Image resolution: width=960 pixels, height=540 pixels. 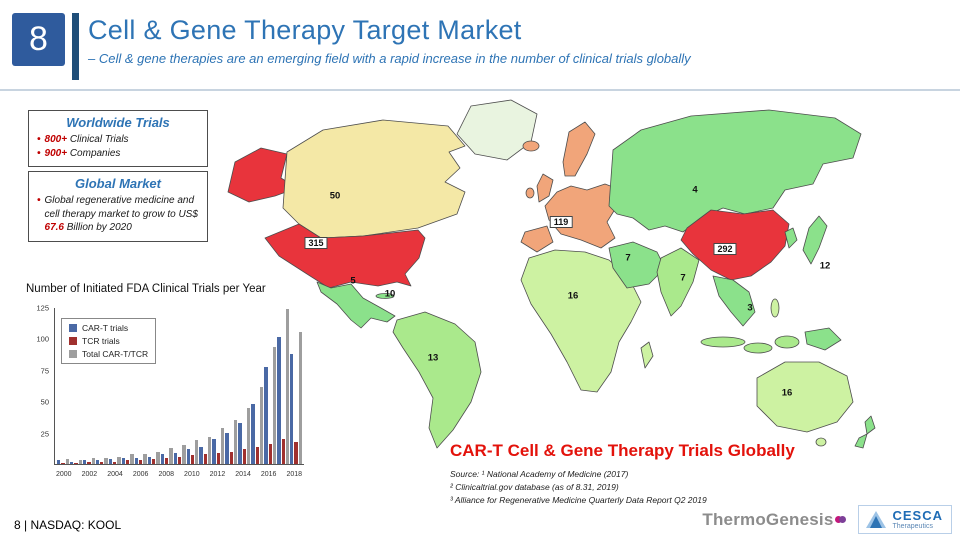 I want to click on clinical-trials-count: 800+, so click(x=56, y=139).